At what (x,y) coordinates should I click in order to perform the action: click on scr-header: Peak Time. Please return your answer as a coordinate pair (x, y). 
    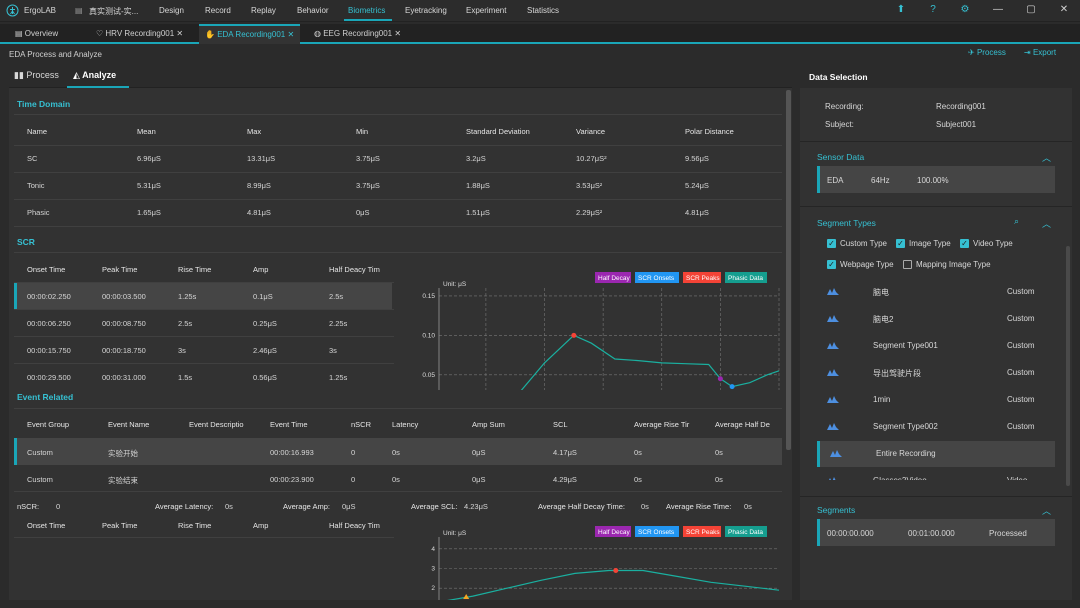
    Looking at the image, I should click on (120, 269).